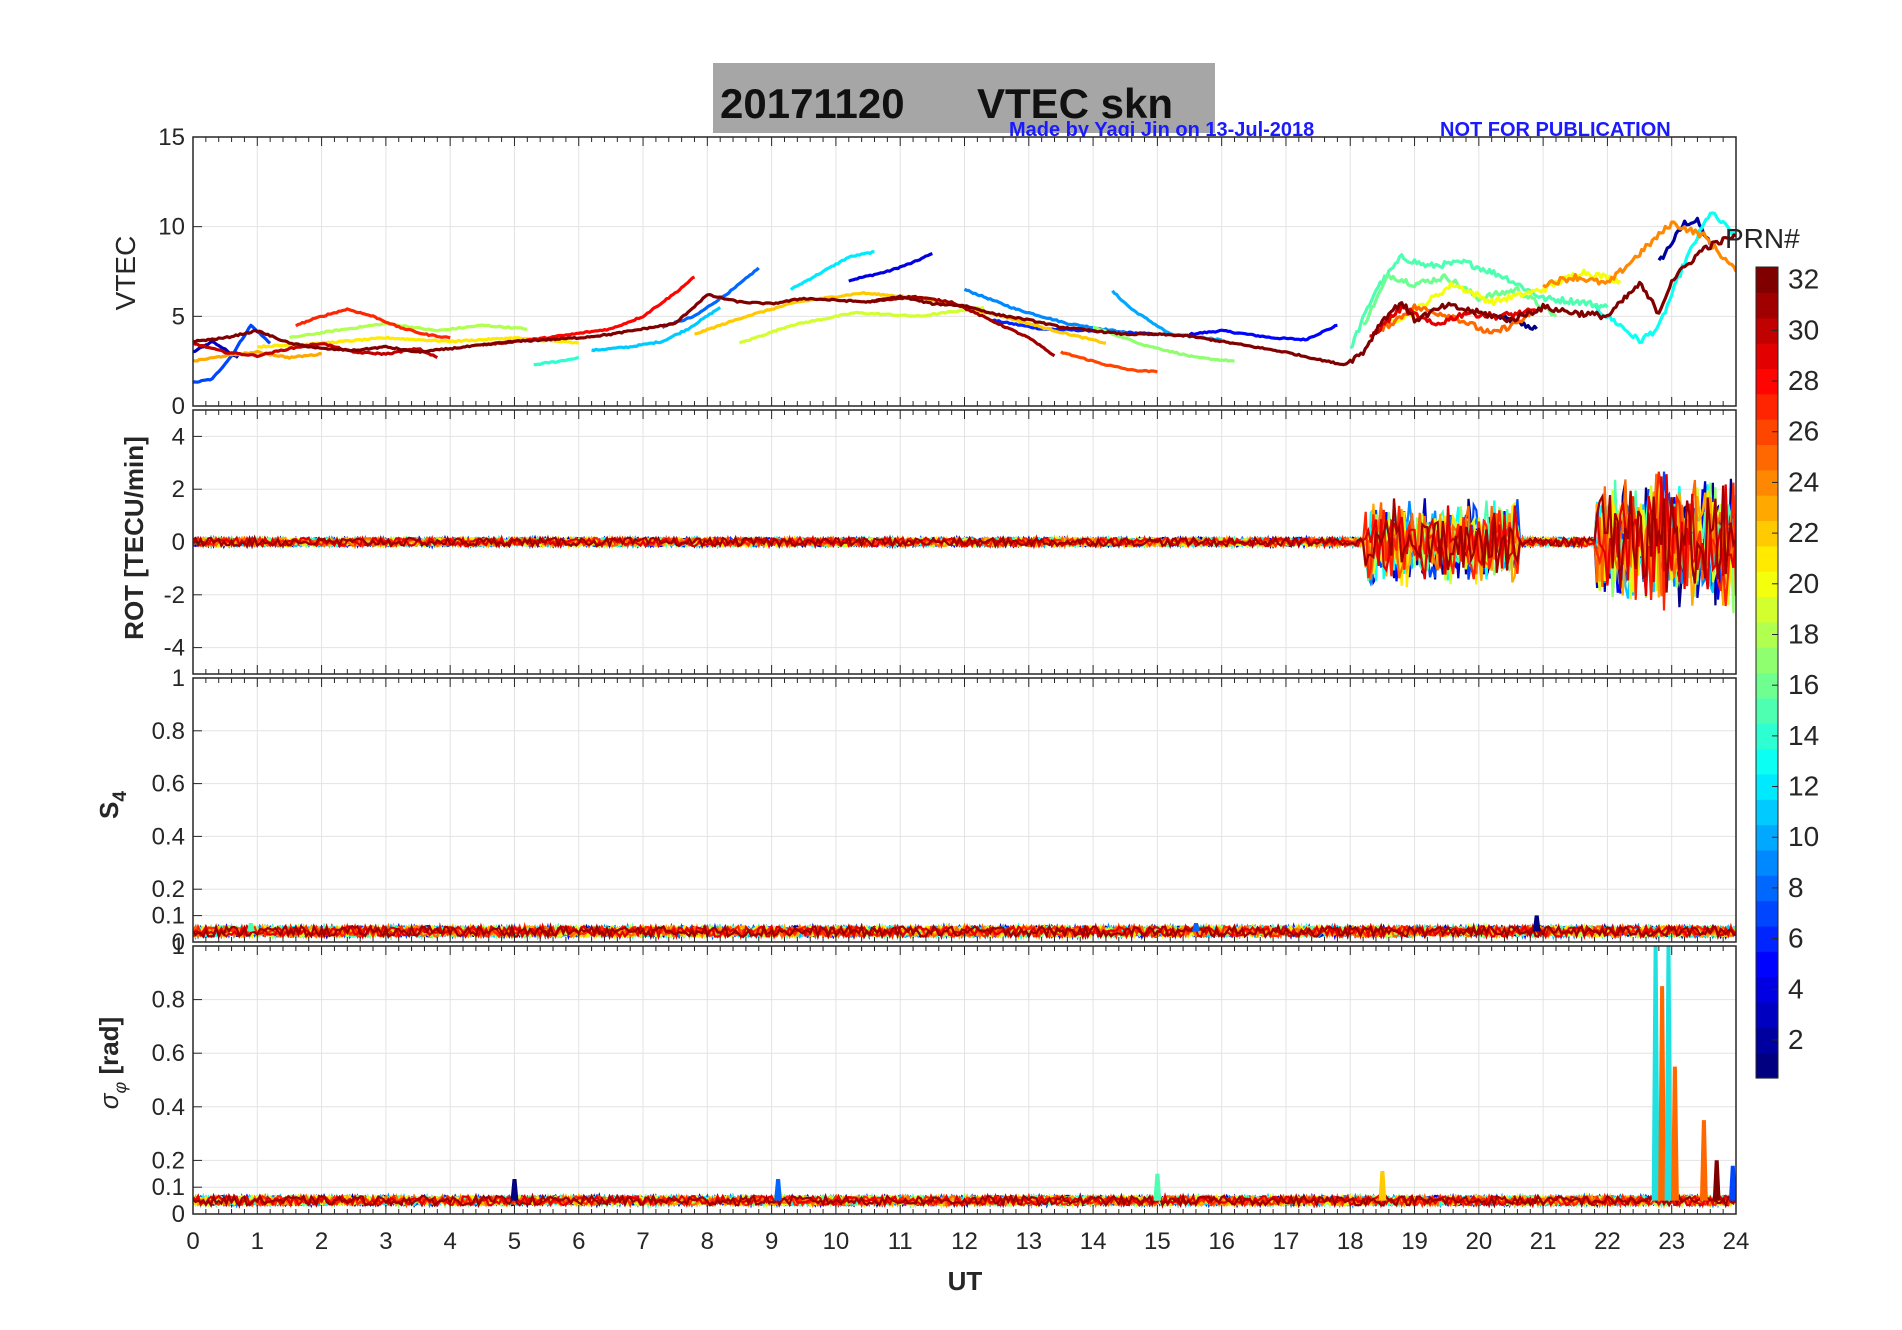 The height and width of the screenshot is (1330, 1902). What do you see at coordinates (1796, 988) in the screenshot?
I see `colorbar-tick-label: 4` at bounding box center [1796, 988].